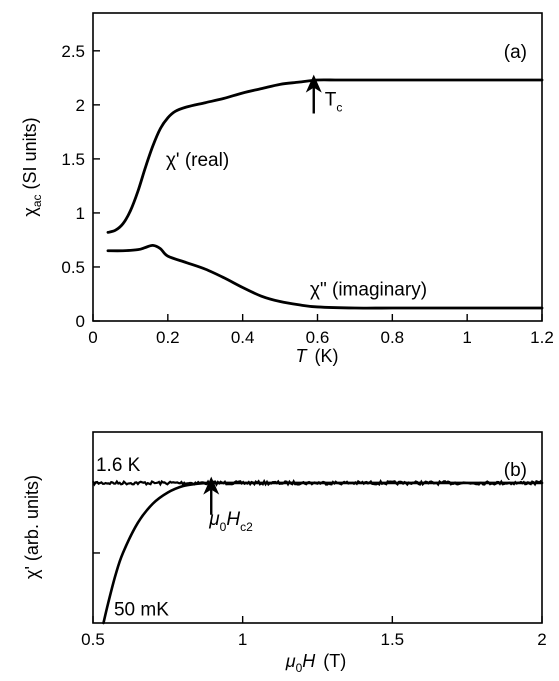 The image size is (559, 681). What do you see at coordinates (331, 100) in the screenshot?
I see `tc-label-main: T` at bounding box center [331, 100].